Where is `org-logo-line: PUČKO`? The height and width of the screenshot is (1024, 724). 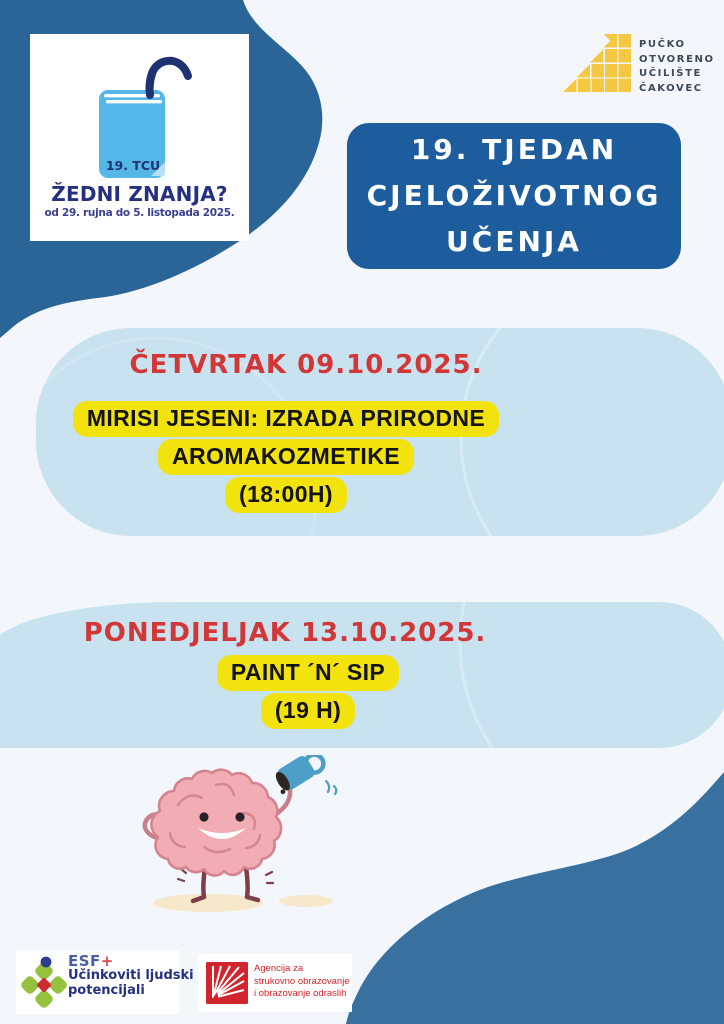
org-logo-line: PUČKO is located at coordinates (662, 44).